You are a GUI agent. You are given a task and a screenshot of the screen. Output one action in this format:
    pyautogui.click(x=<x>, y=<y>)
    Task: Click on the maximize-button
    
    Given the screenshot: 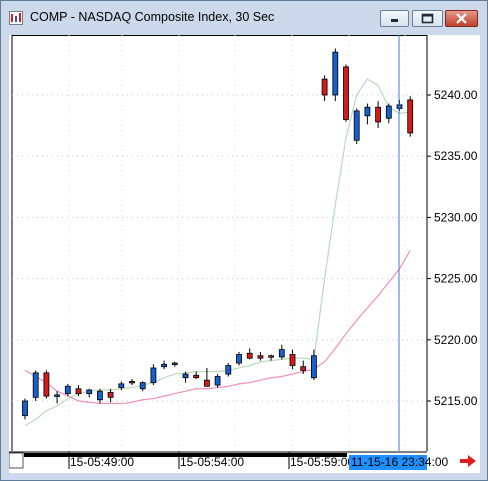 What is the action you would take?
    pyautogui.click(x=427, y=18)
    